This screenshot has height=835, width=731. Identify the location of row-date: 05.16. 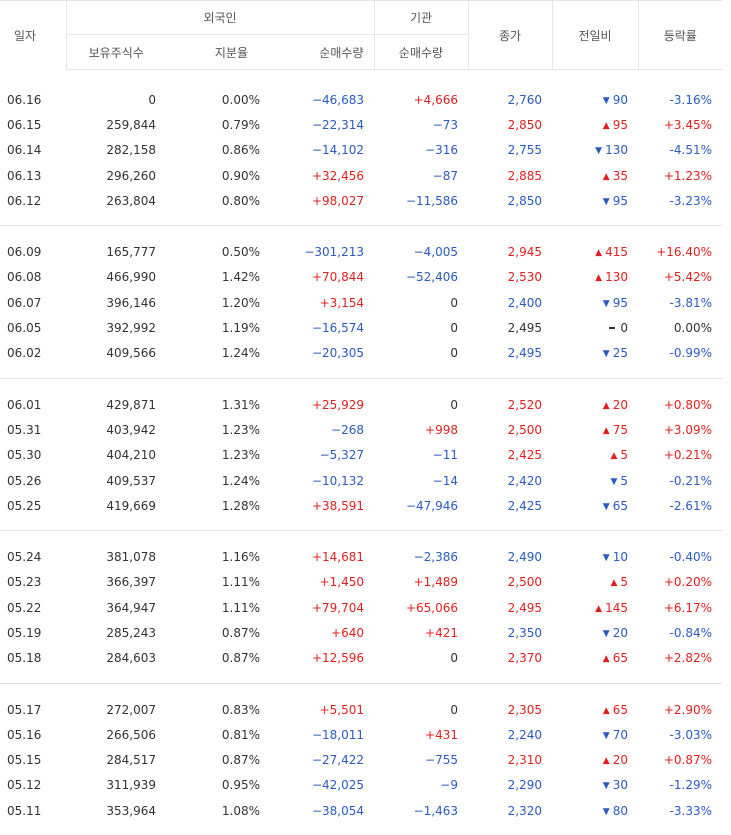
(33, 734).